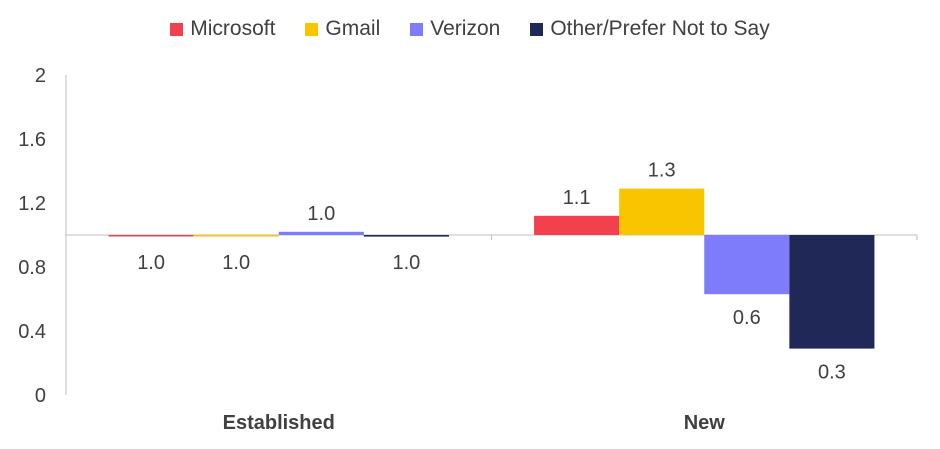 The height and width of the screenshot is (449, 940). I want to click on legend-label-verizon: Verizon, so click(465, 28).